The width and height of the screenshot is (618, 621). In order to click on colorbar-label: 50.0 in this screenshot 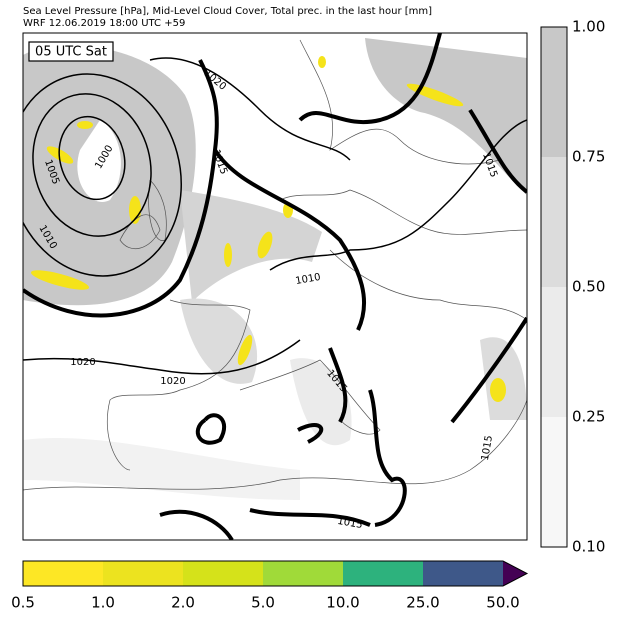, I will do `click(502, 603)`.